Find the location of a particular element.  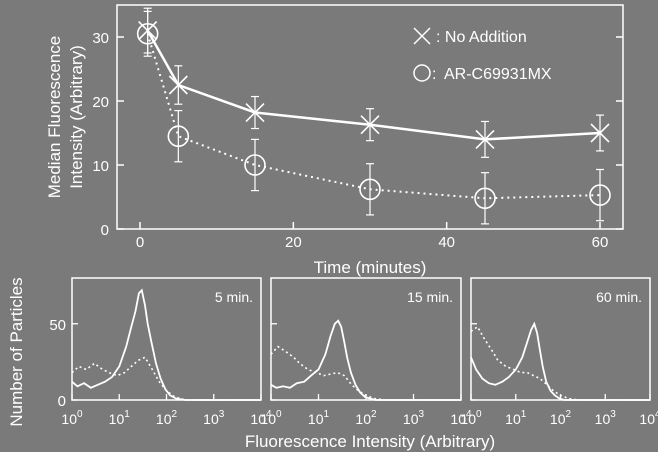

x-tick-label: 0 is located at coordinates (140, 242).